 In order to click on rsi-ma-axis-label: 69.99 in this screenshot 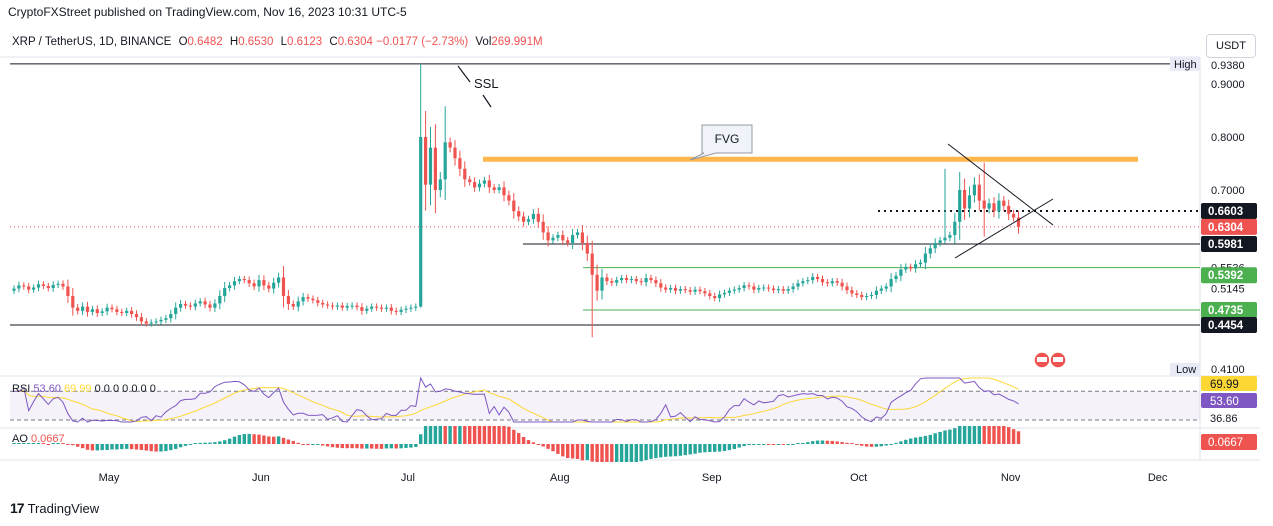, I will do `click(1224, 385)`.